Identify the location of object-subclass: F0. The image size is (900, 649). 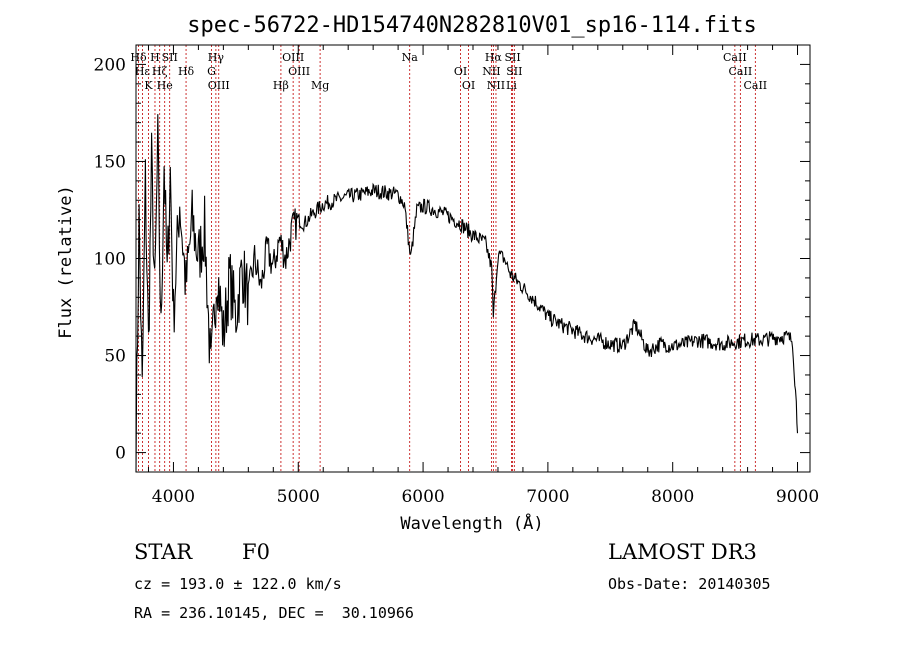
(256, 552).